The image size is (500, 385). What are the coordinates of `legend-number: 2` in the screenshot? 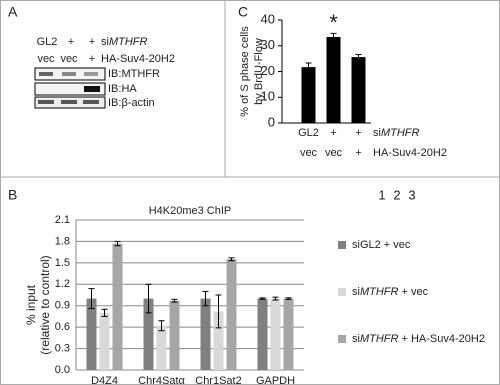 It's located at (396, 194).